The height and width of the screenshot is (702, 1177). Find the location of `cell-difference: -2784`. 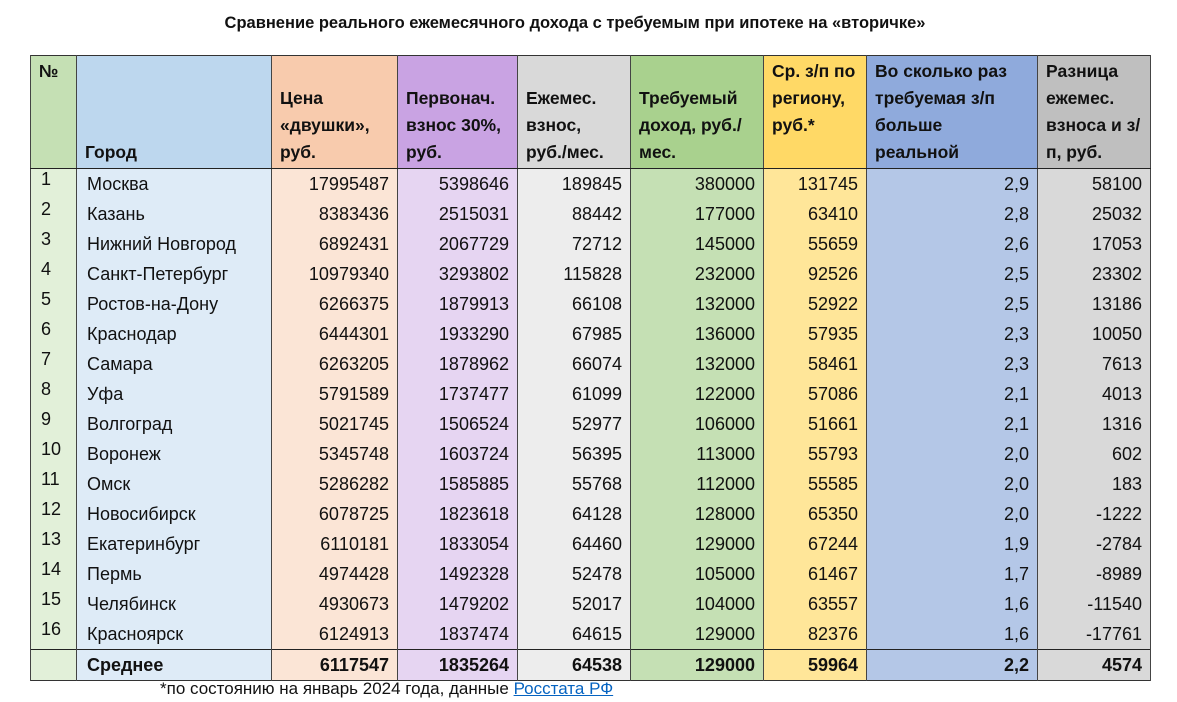

cell-difference: -2784 is located at coordinates (1094, 544).